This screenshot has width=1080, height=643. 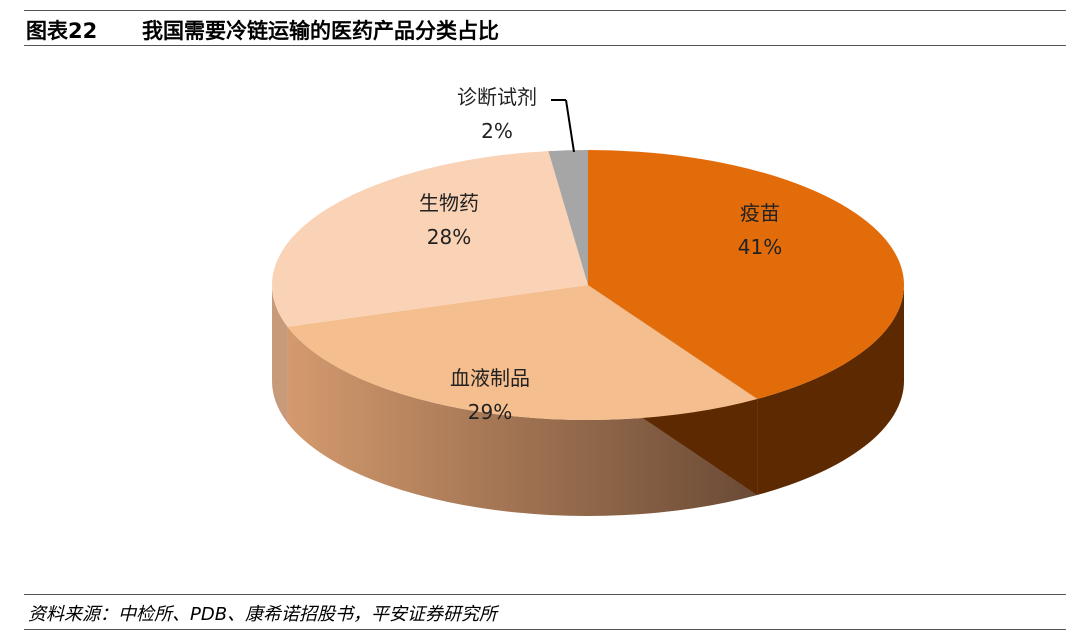 I want to click on figure-number: 图表22, so click(x=62, y=31).